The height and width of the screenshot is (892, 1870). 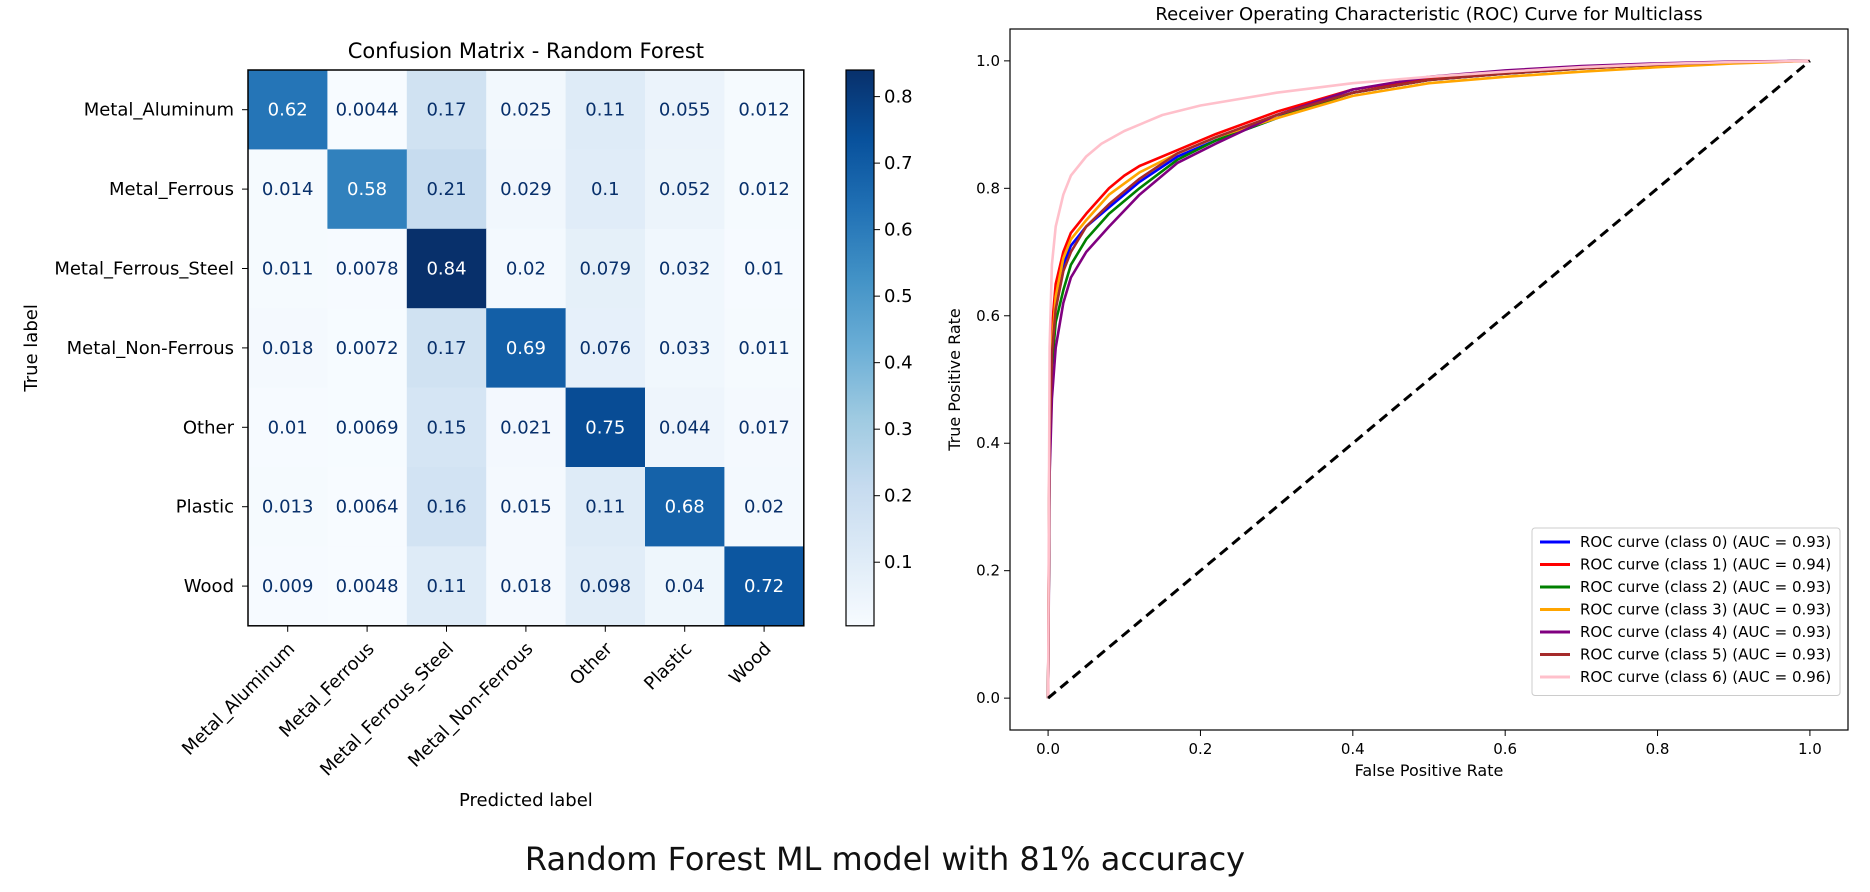 What do you see at coordinates (898, 163) in the screenshot?
I see `colorbar-tick-label: 0.7` at bounding box center [898, 163].